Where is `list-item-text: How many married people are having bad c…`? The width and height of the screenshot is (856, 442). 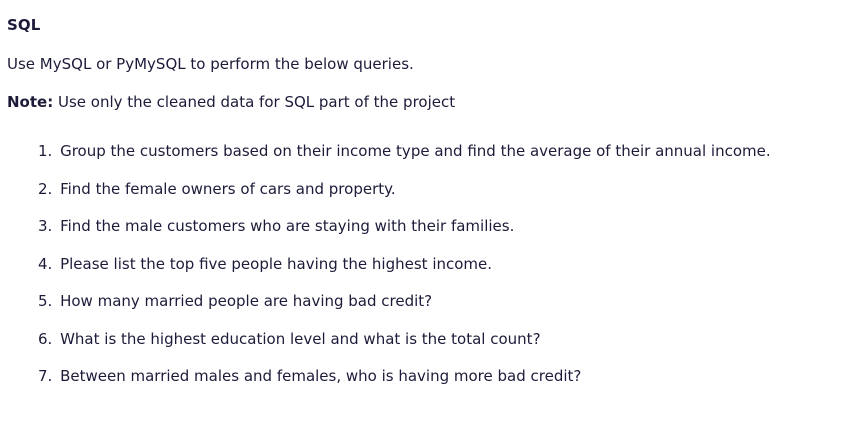 list-item-text: How many married people are having bad c… is located at coordinates (246, 301).